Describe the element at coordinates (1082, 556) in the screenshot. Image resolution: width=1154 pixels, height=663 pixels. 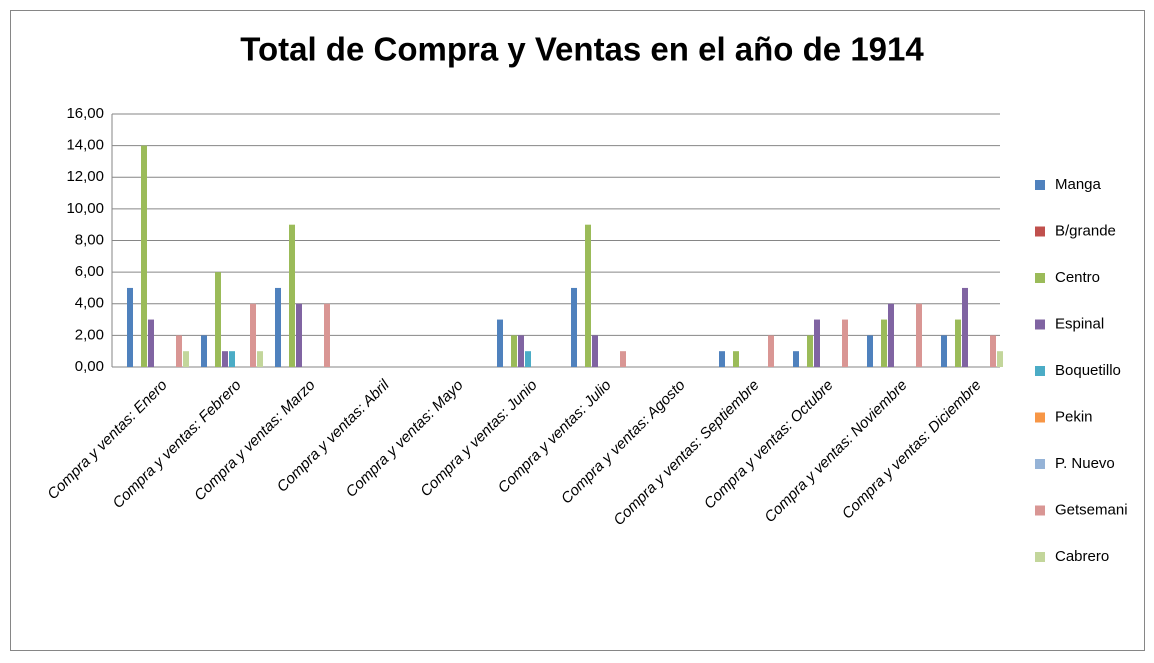
I see `legend-label: Cabrero` at that location.